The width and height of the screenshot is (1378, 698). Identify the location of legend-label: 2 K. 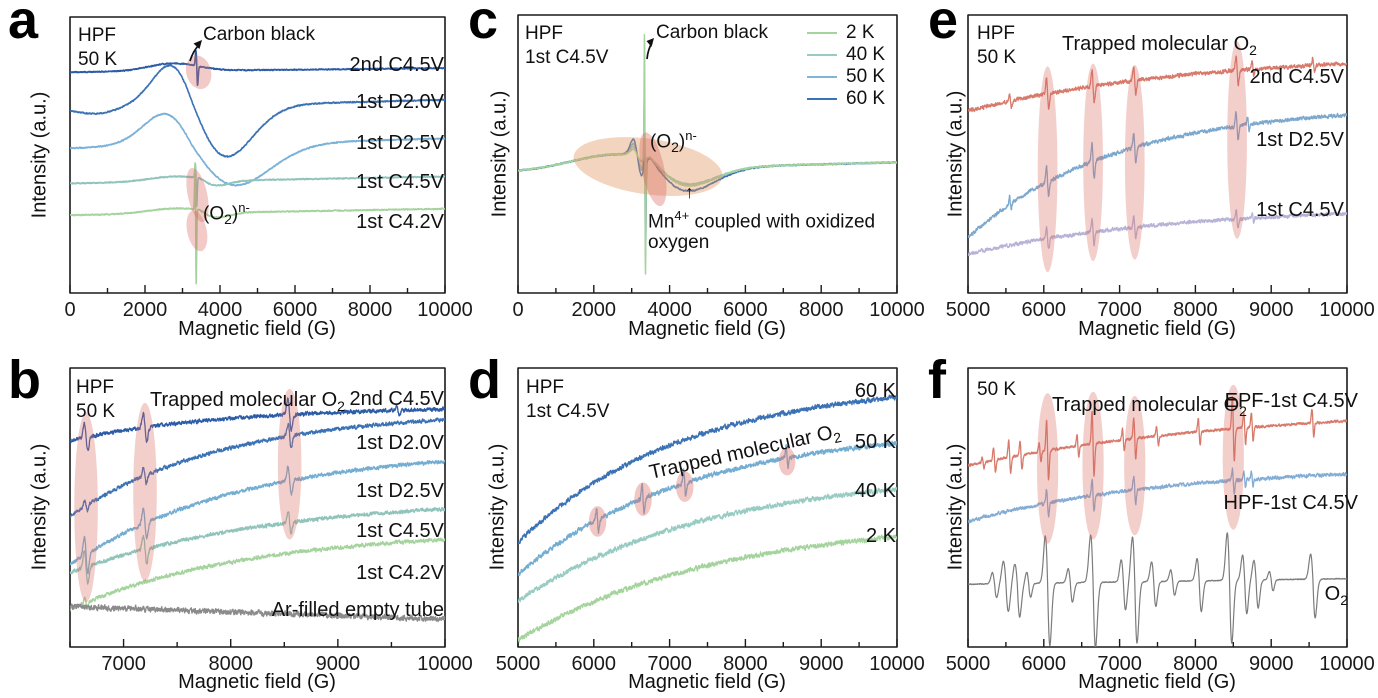
(860, 32).